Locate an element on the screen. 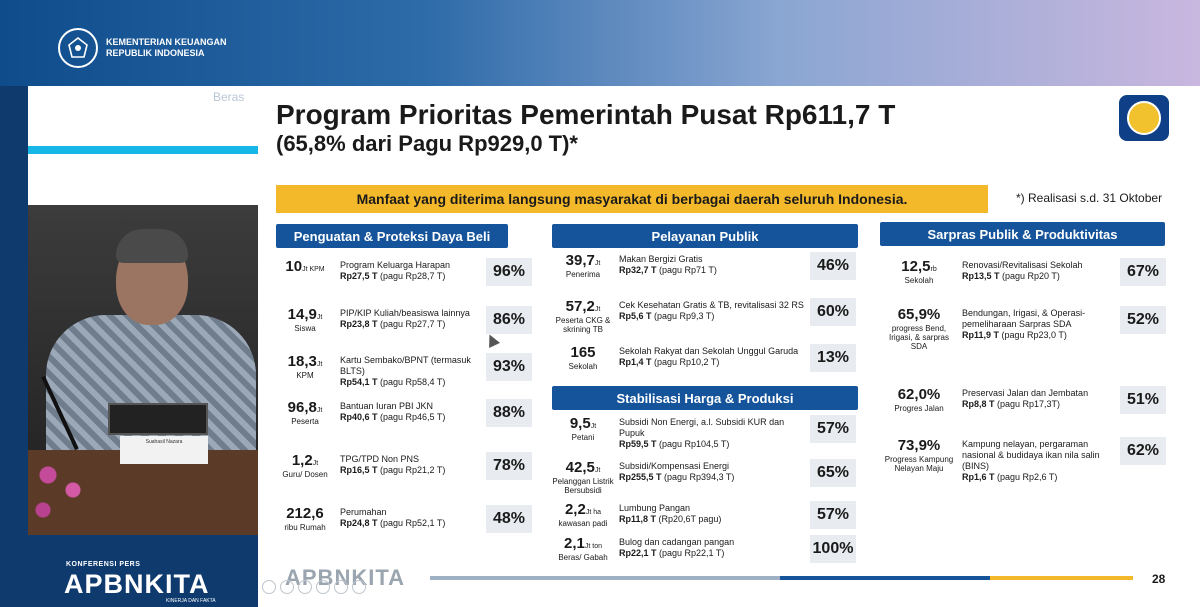 The width and height of the screenshot is (1200, 607). realization-percent: 86% is located at coordinates (509, 320).